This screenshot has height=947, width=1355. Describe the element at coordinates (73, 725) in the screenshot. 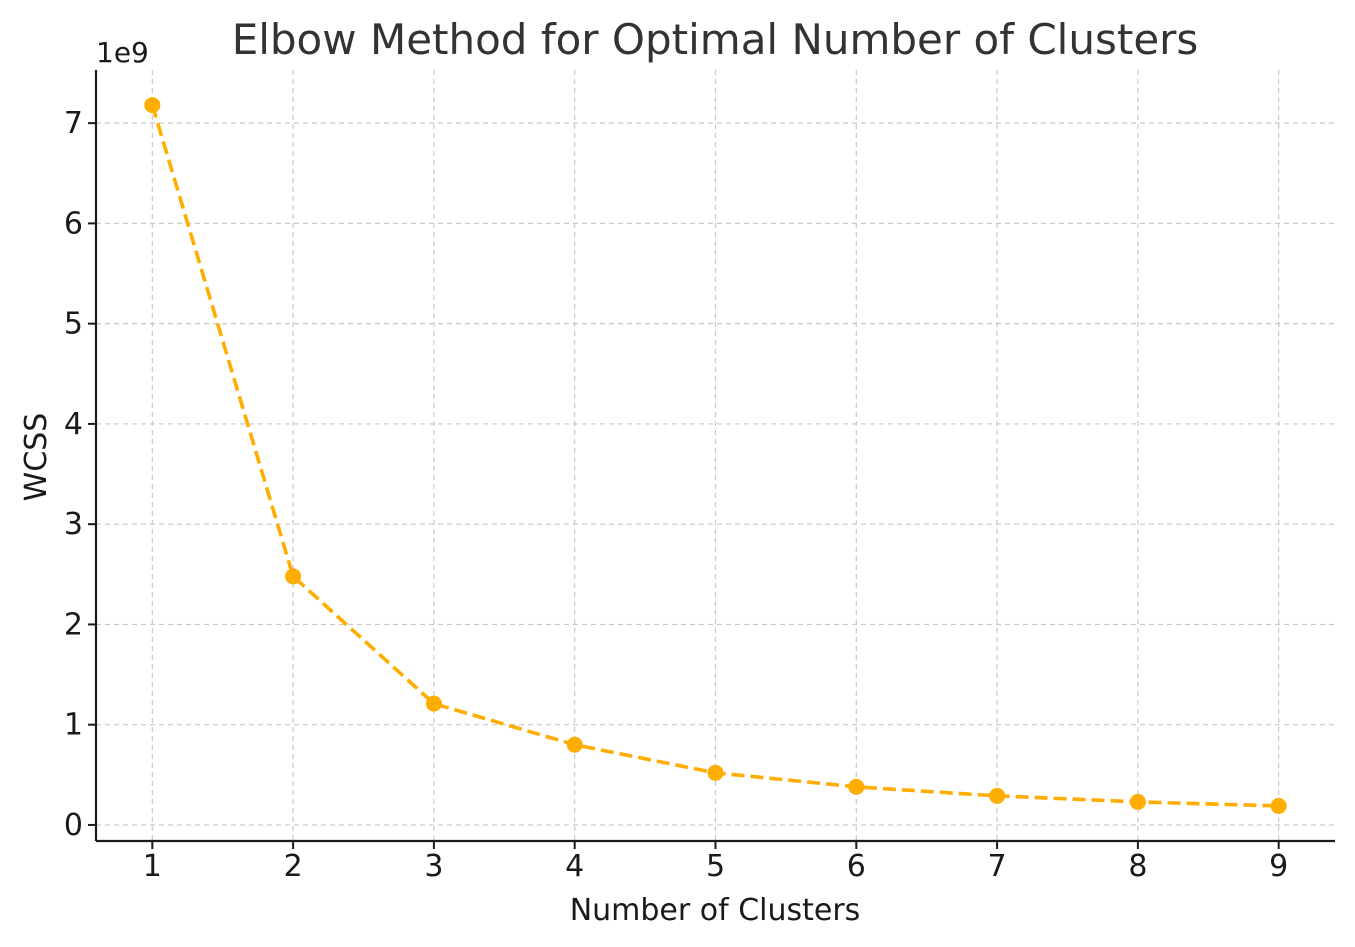

I see `y-tick-label: 1` at that location.